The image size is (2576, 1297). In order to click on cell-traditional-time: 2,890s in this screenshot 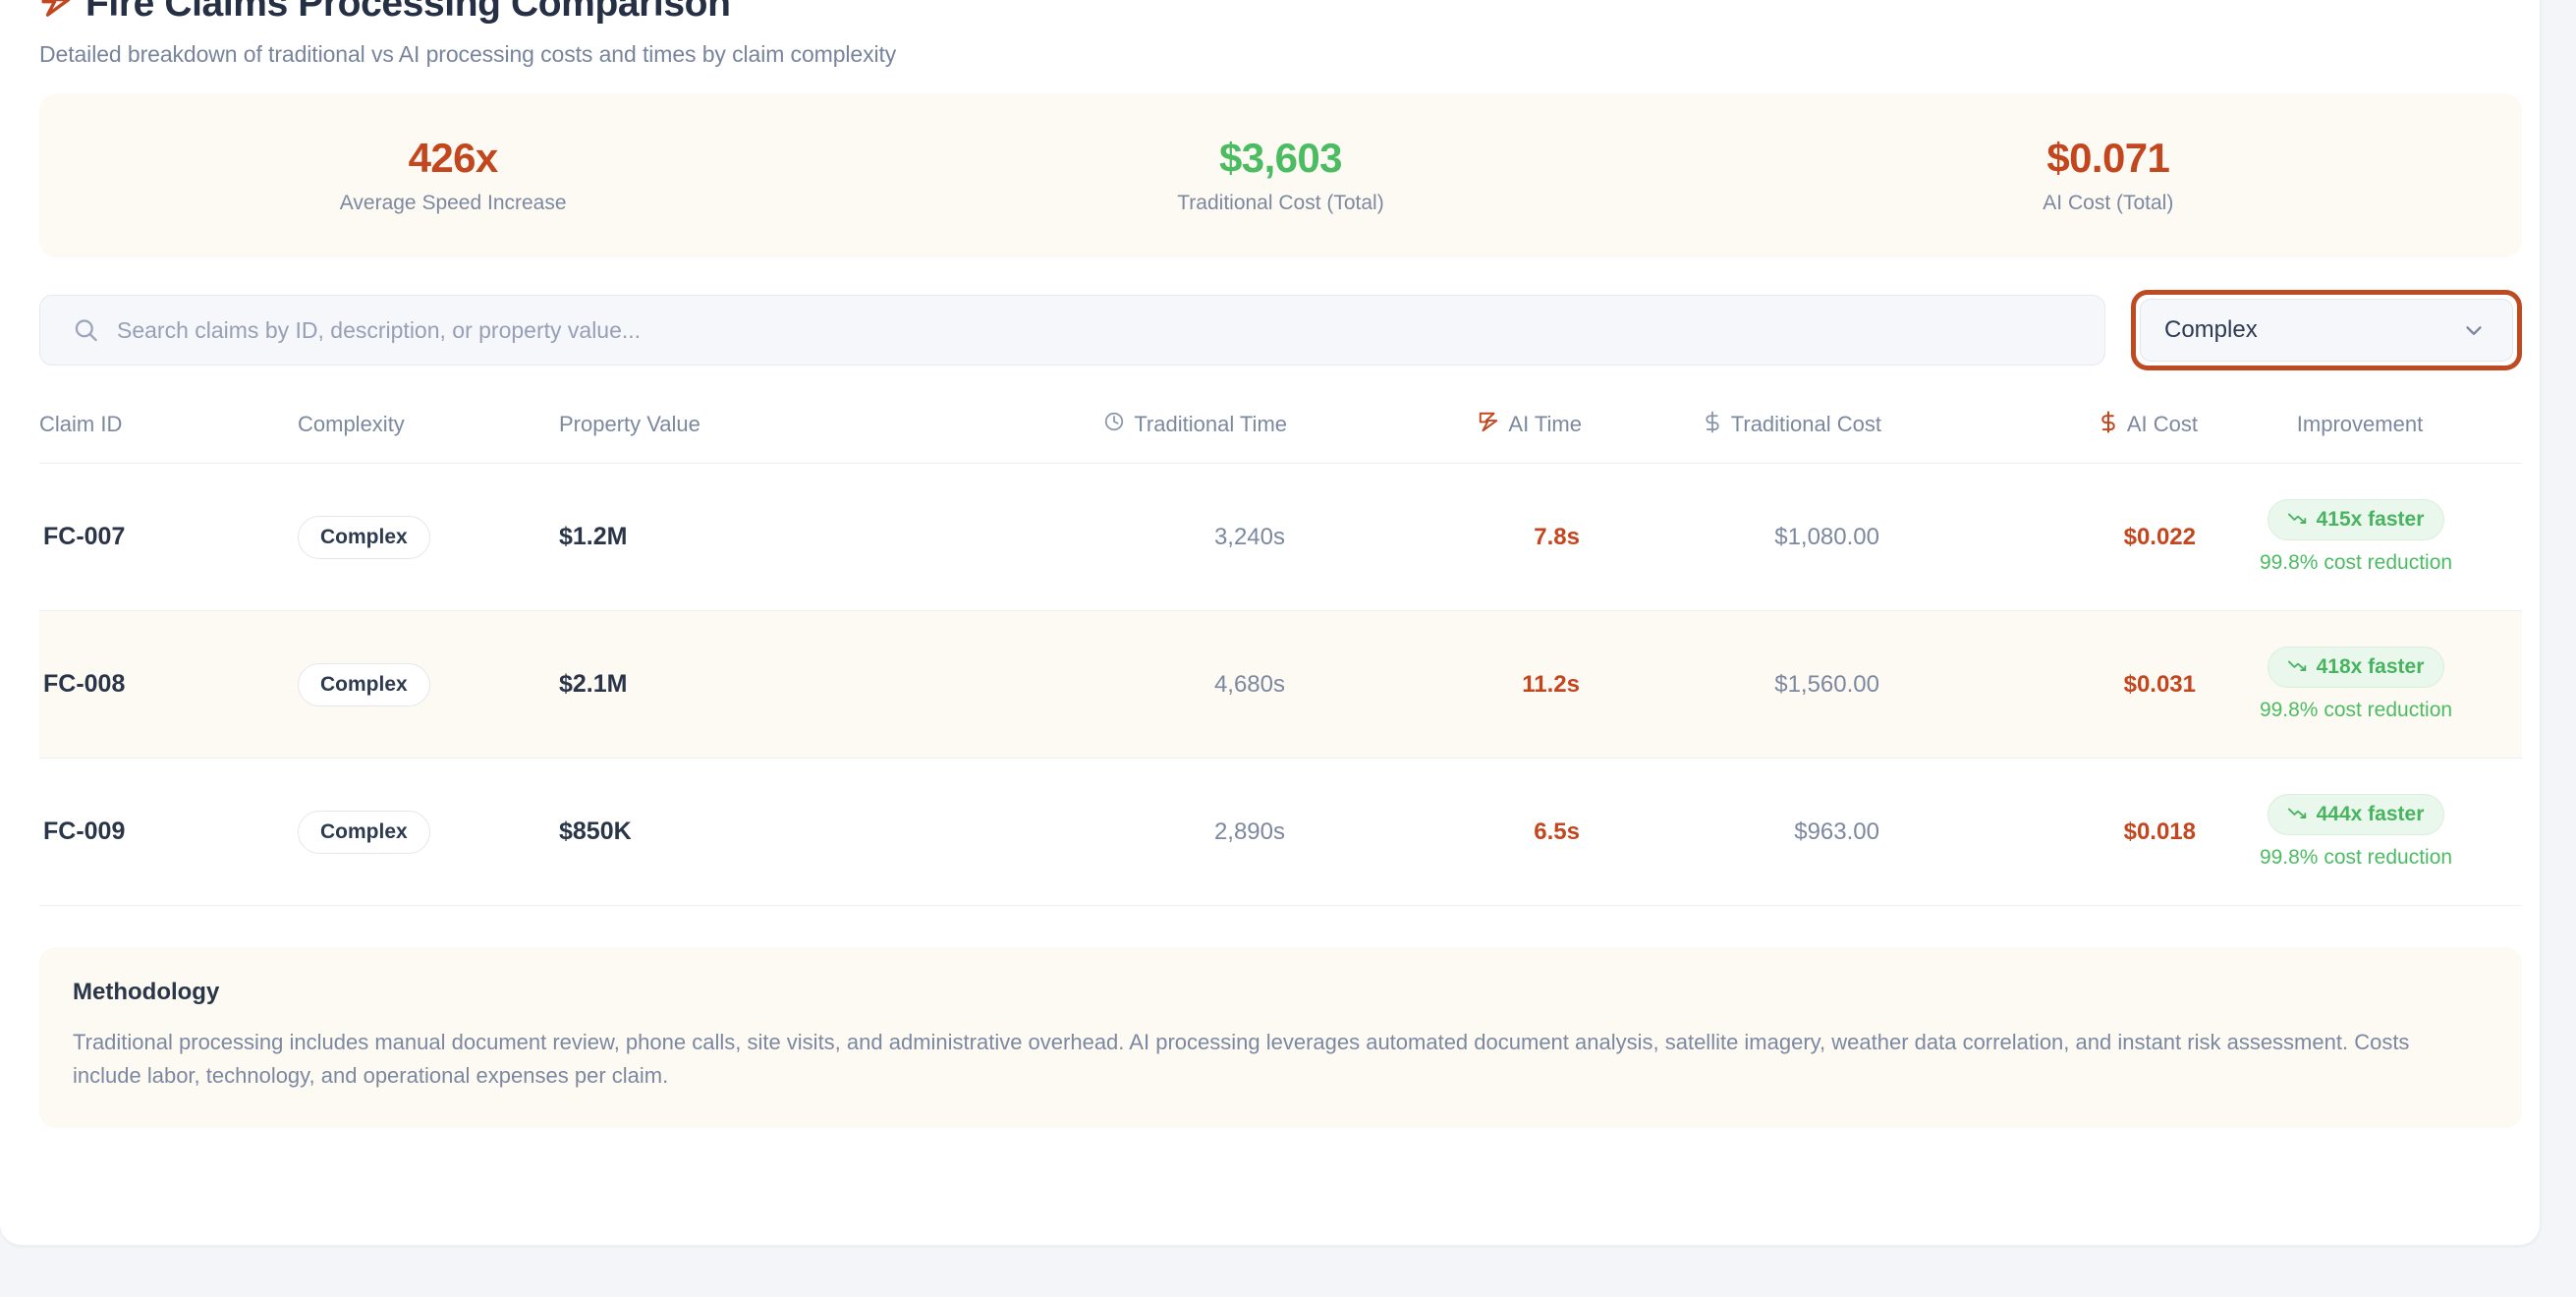, I will do `click(1121, 832)`.